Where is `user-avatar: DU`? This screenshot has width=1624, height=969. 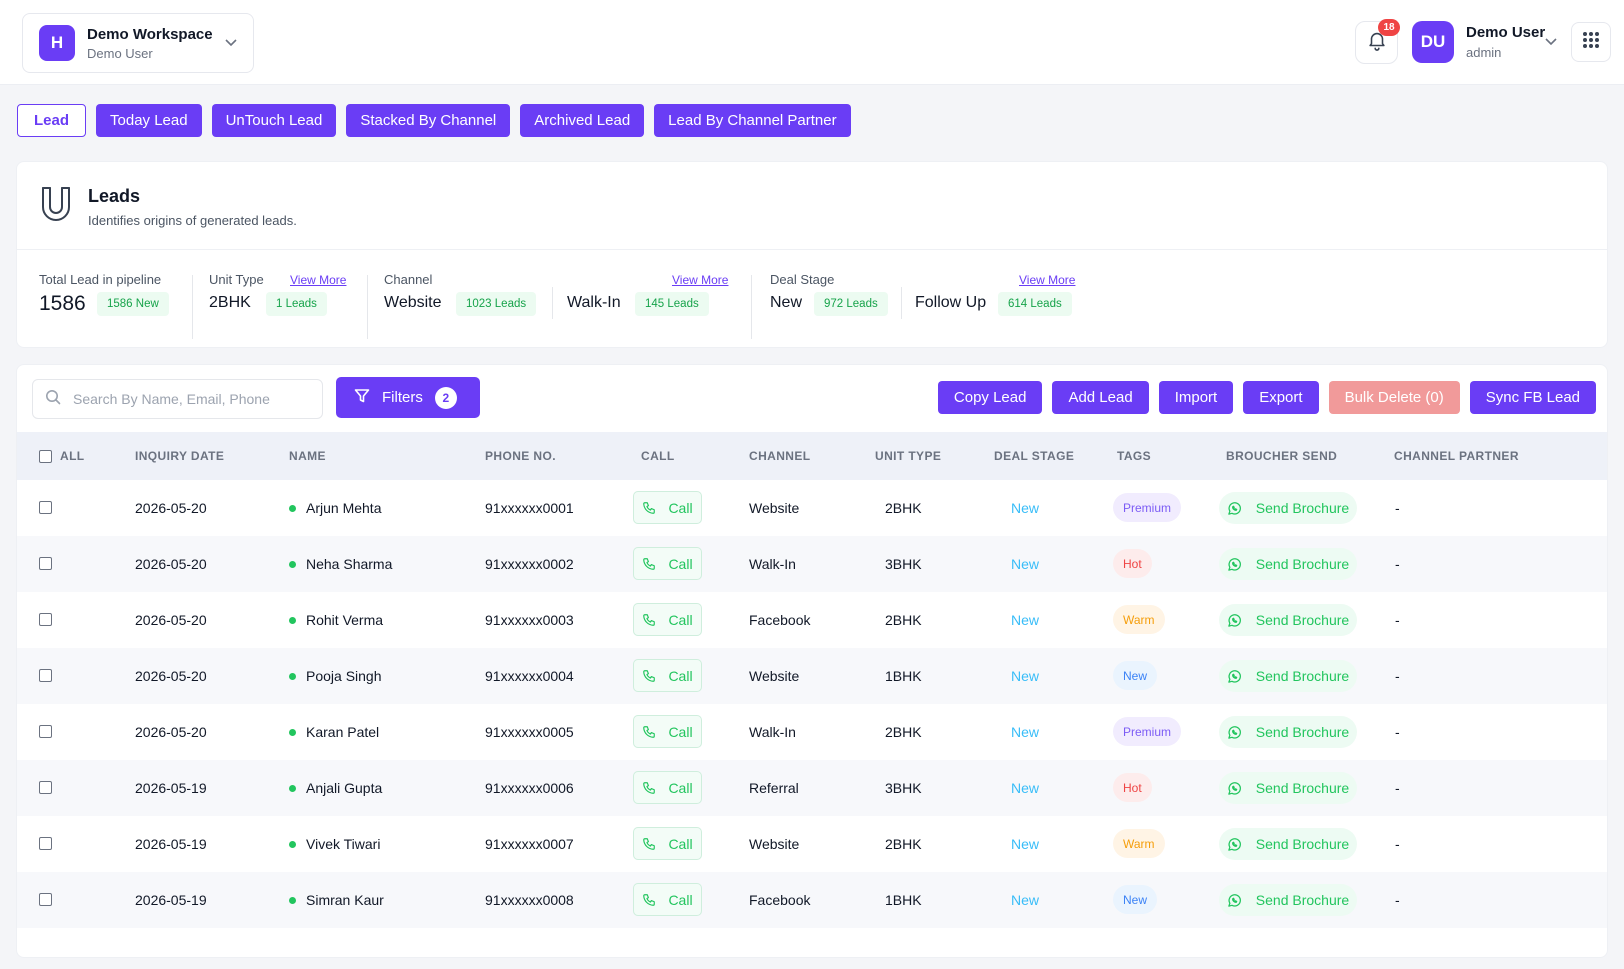
user-avatar: DU is located at coordinates (1433, 42).